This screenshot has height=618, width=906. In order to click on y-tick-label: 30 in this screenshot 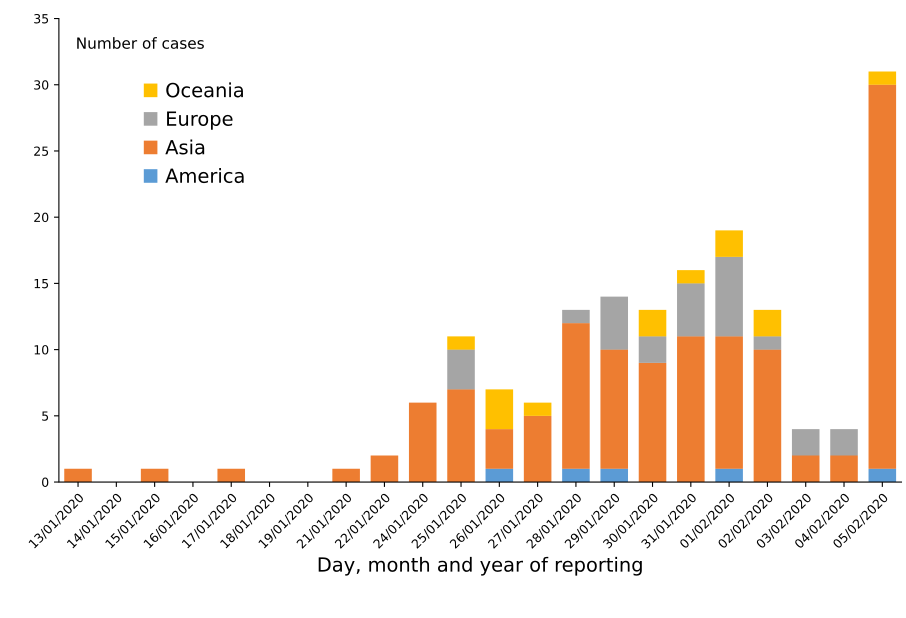, I will do `click(41, 85)`.